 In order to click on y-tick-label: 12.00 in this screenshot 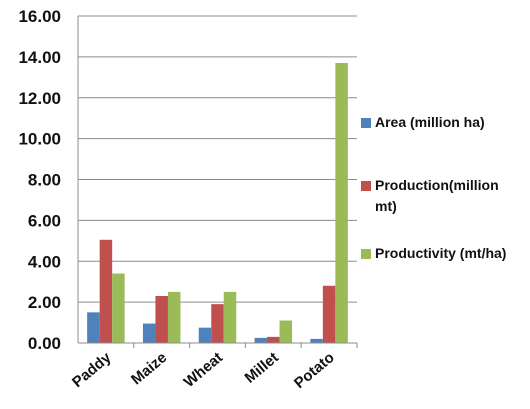, I will do `click(39, 98)`.